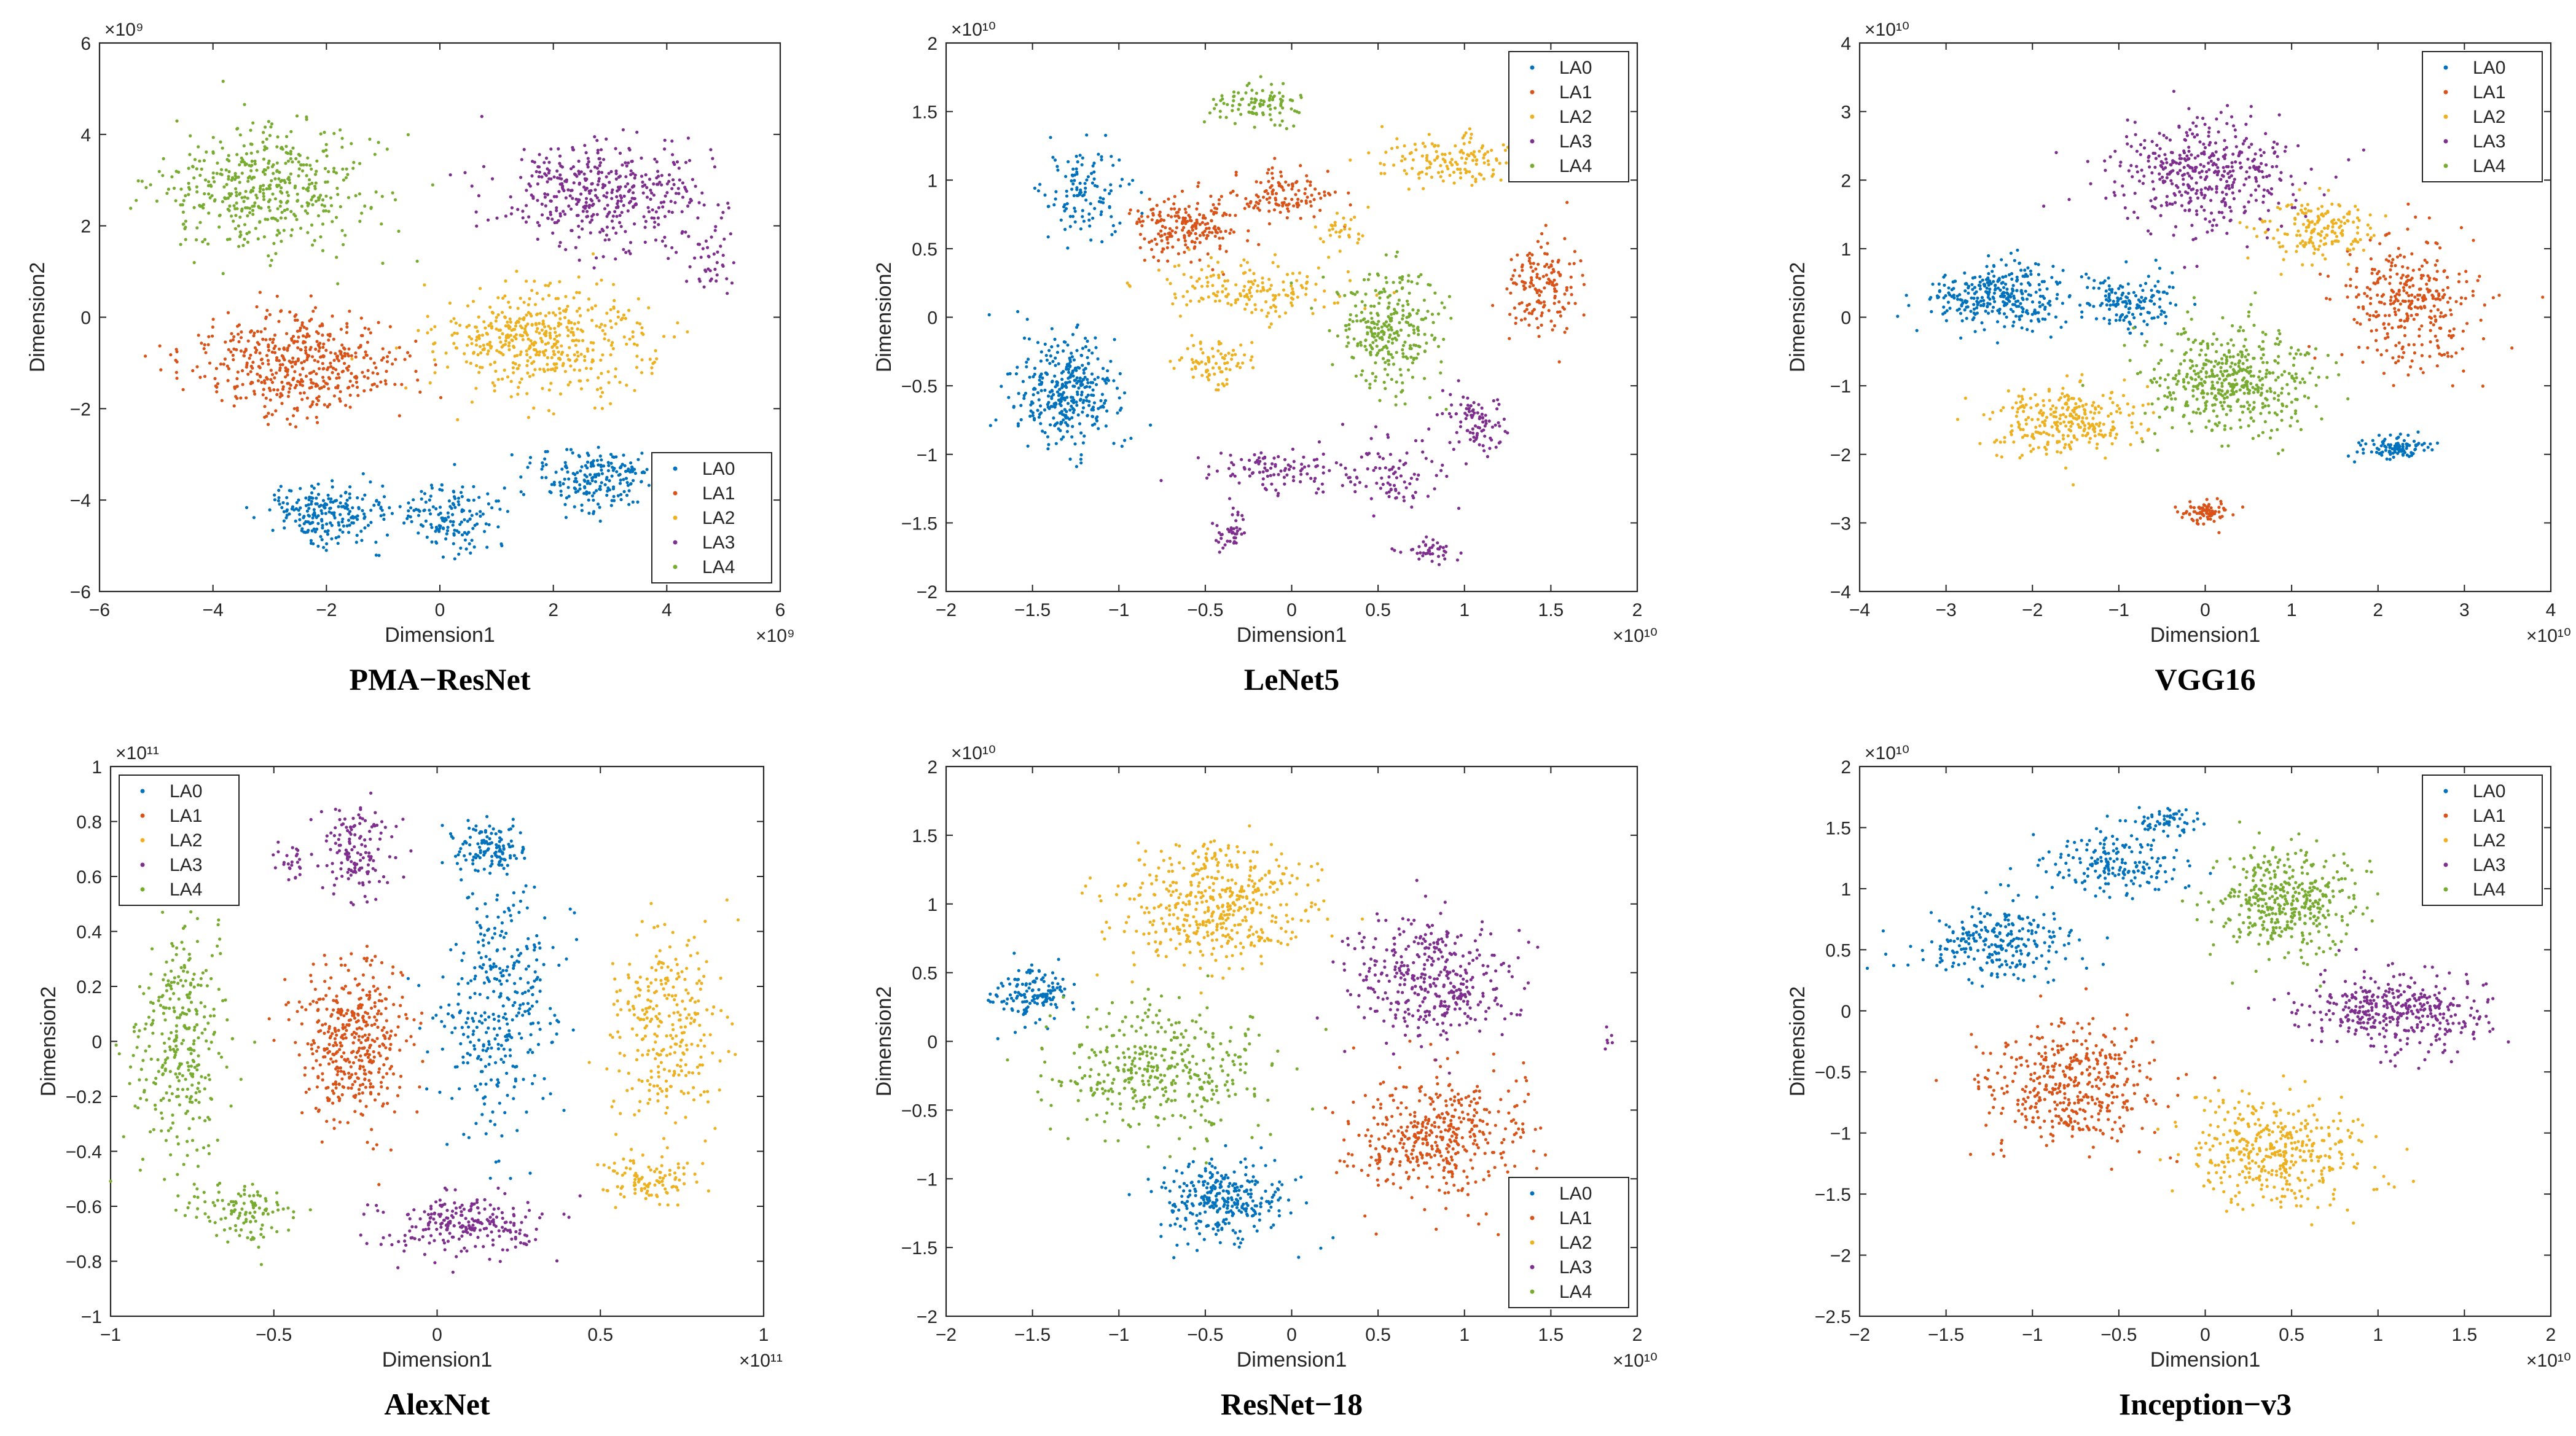 The width and height of the screenshot is (2576, 1436). Describe the element at coordinates (1846, 319) in the screenshot. I see `y-tick-label: 0` at that location.